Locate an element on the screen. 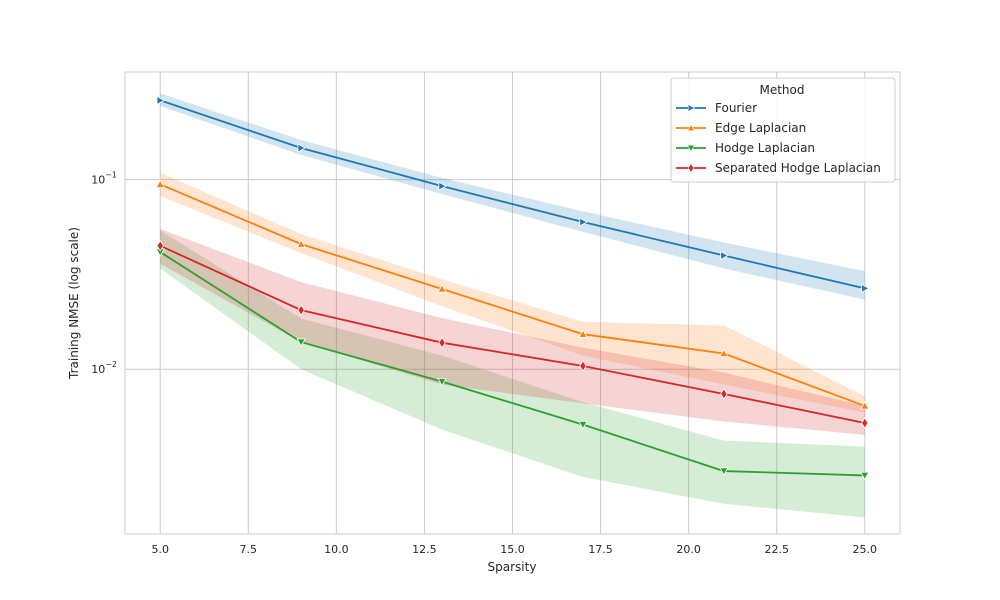 This screenshot has height=600, width=1000. x-tick-label: 12.5 is located at coordinates (424, 549).